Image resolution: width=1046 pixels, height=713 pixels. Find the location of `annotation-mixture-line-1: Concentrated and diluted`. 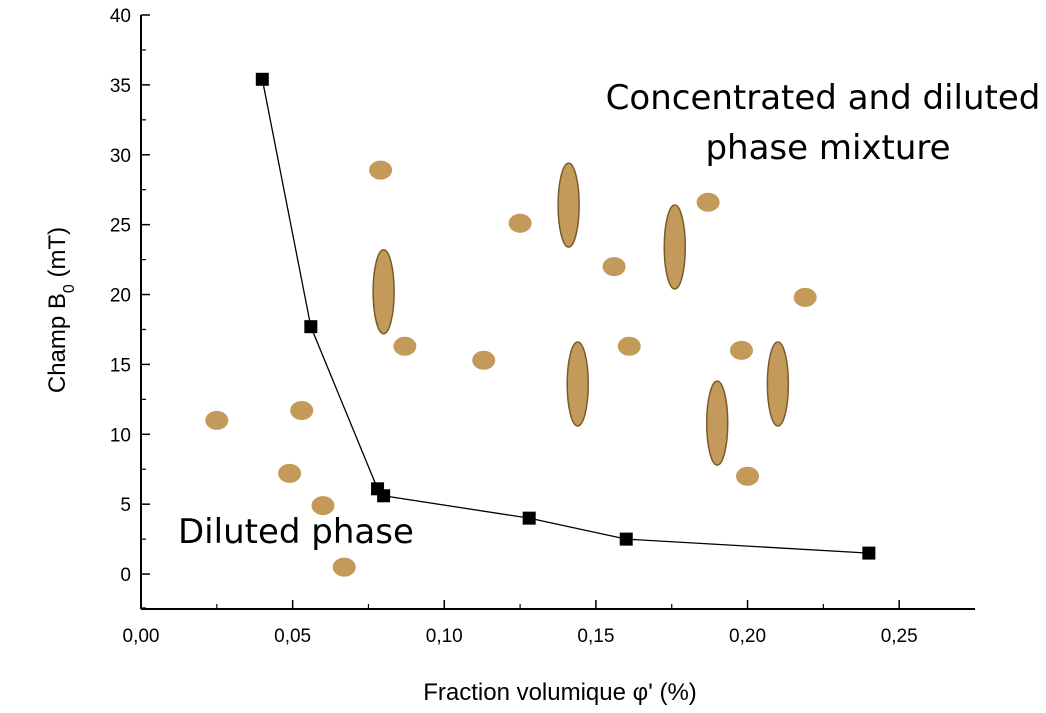

annotation-mixture-line-1: Concentrated and diluted is located at coordinates (823, 98).